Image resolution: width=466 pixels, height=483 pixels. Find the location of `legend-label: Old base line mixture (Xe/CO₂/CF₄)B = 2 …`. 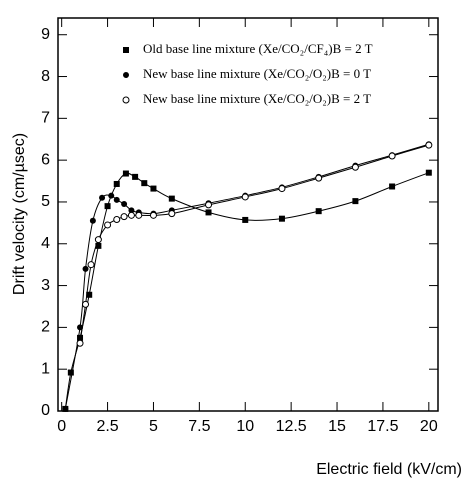

legend-label: Old base line mixture (Xe/CO₂/CF₄)B = 2 … is located at coordinates (258, 48).